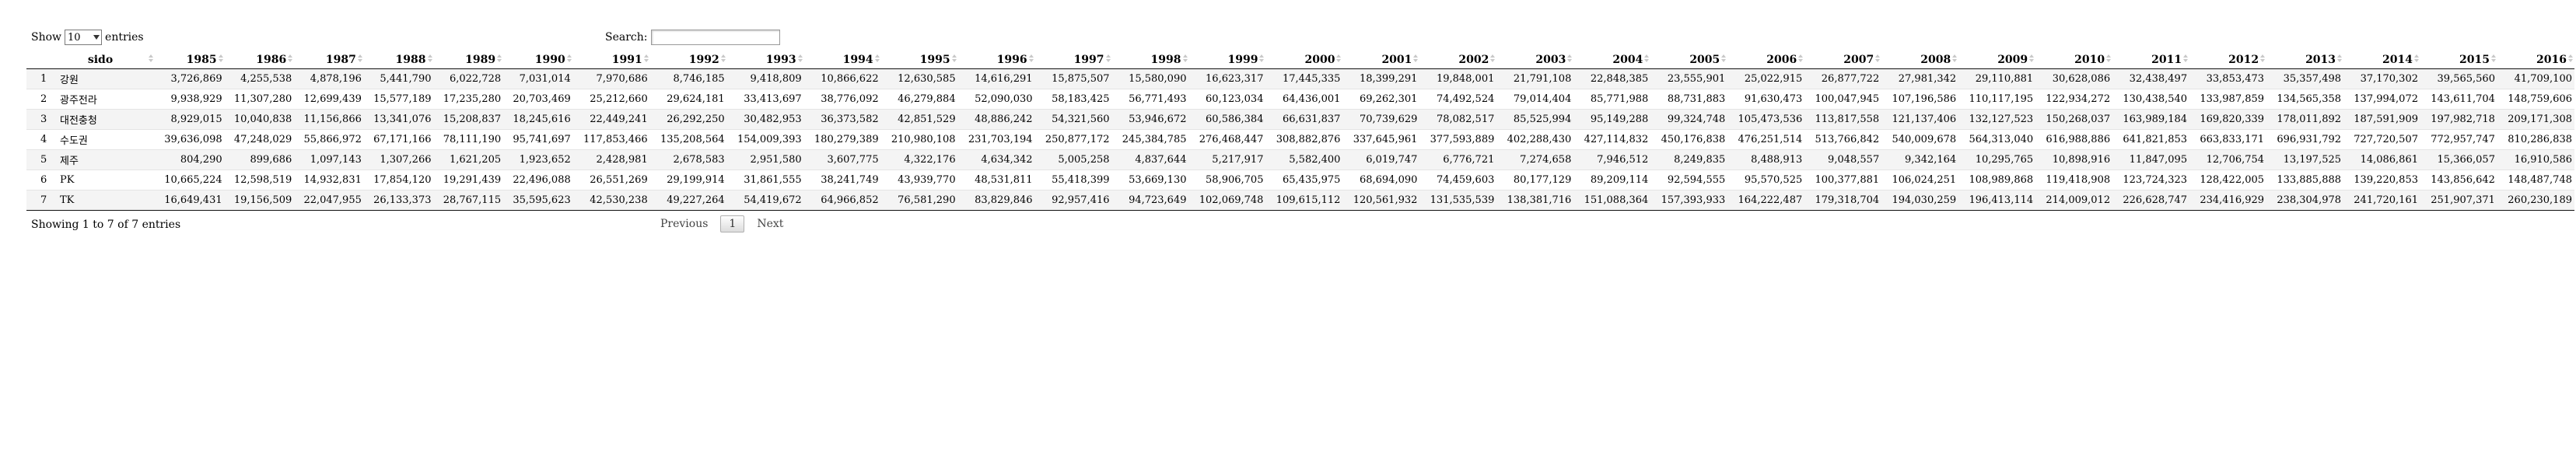 This screenshot has height=451, width=2576. Describe the element at coordinates (1920, 60) in the screenshot. I see `column-header-2008: 2008` at that location.